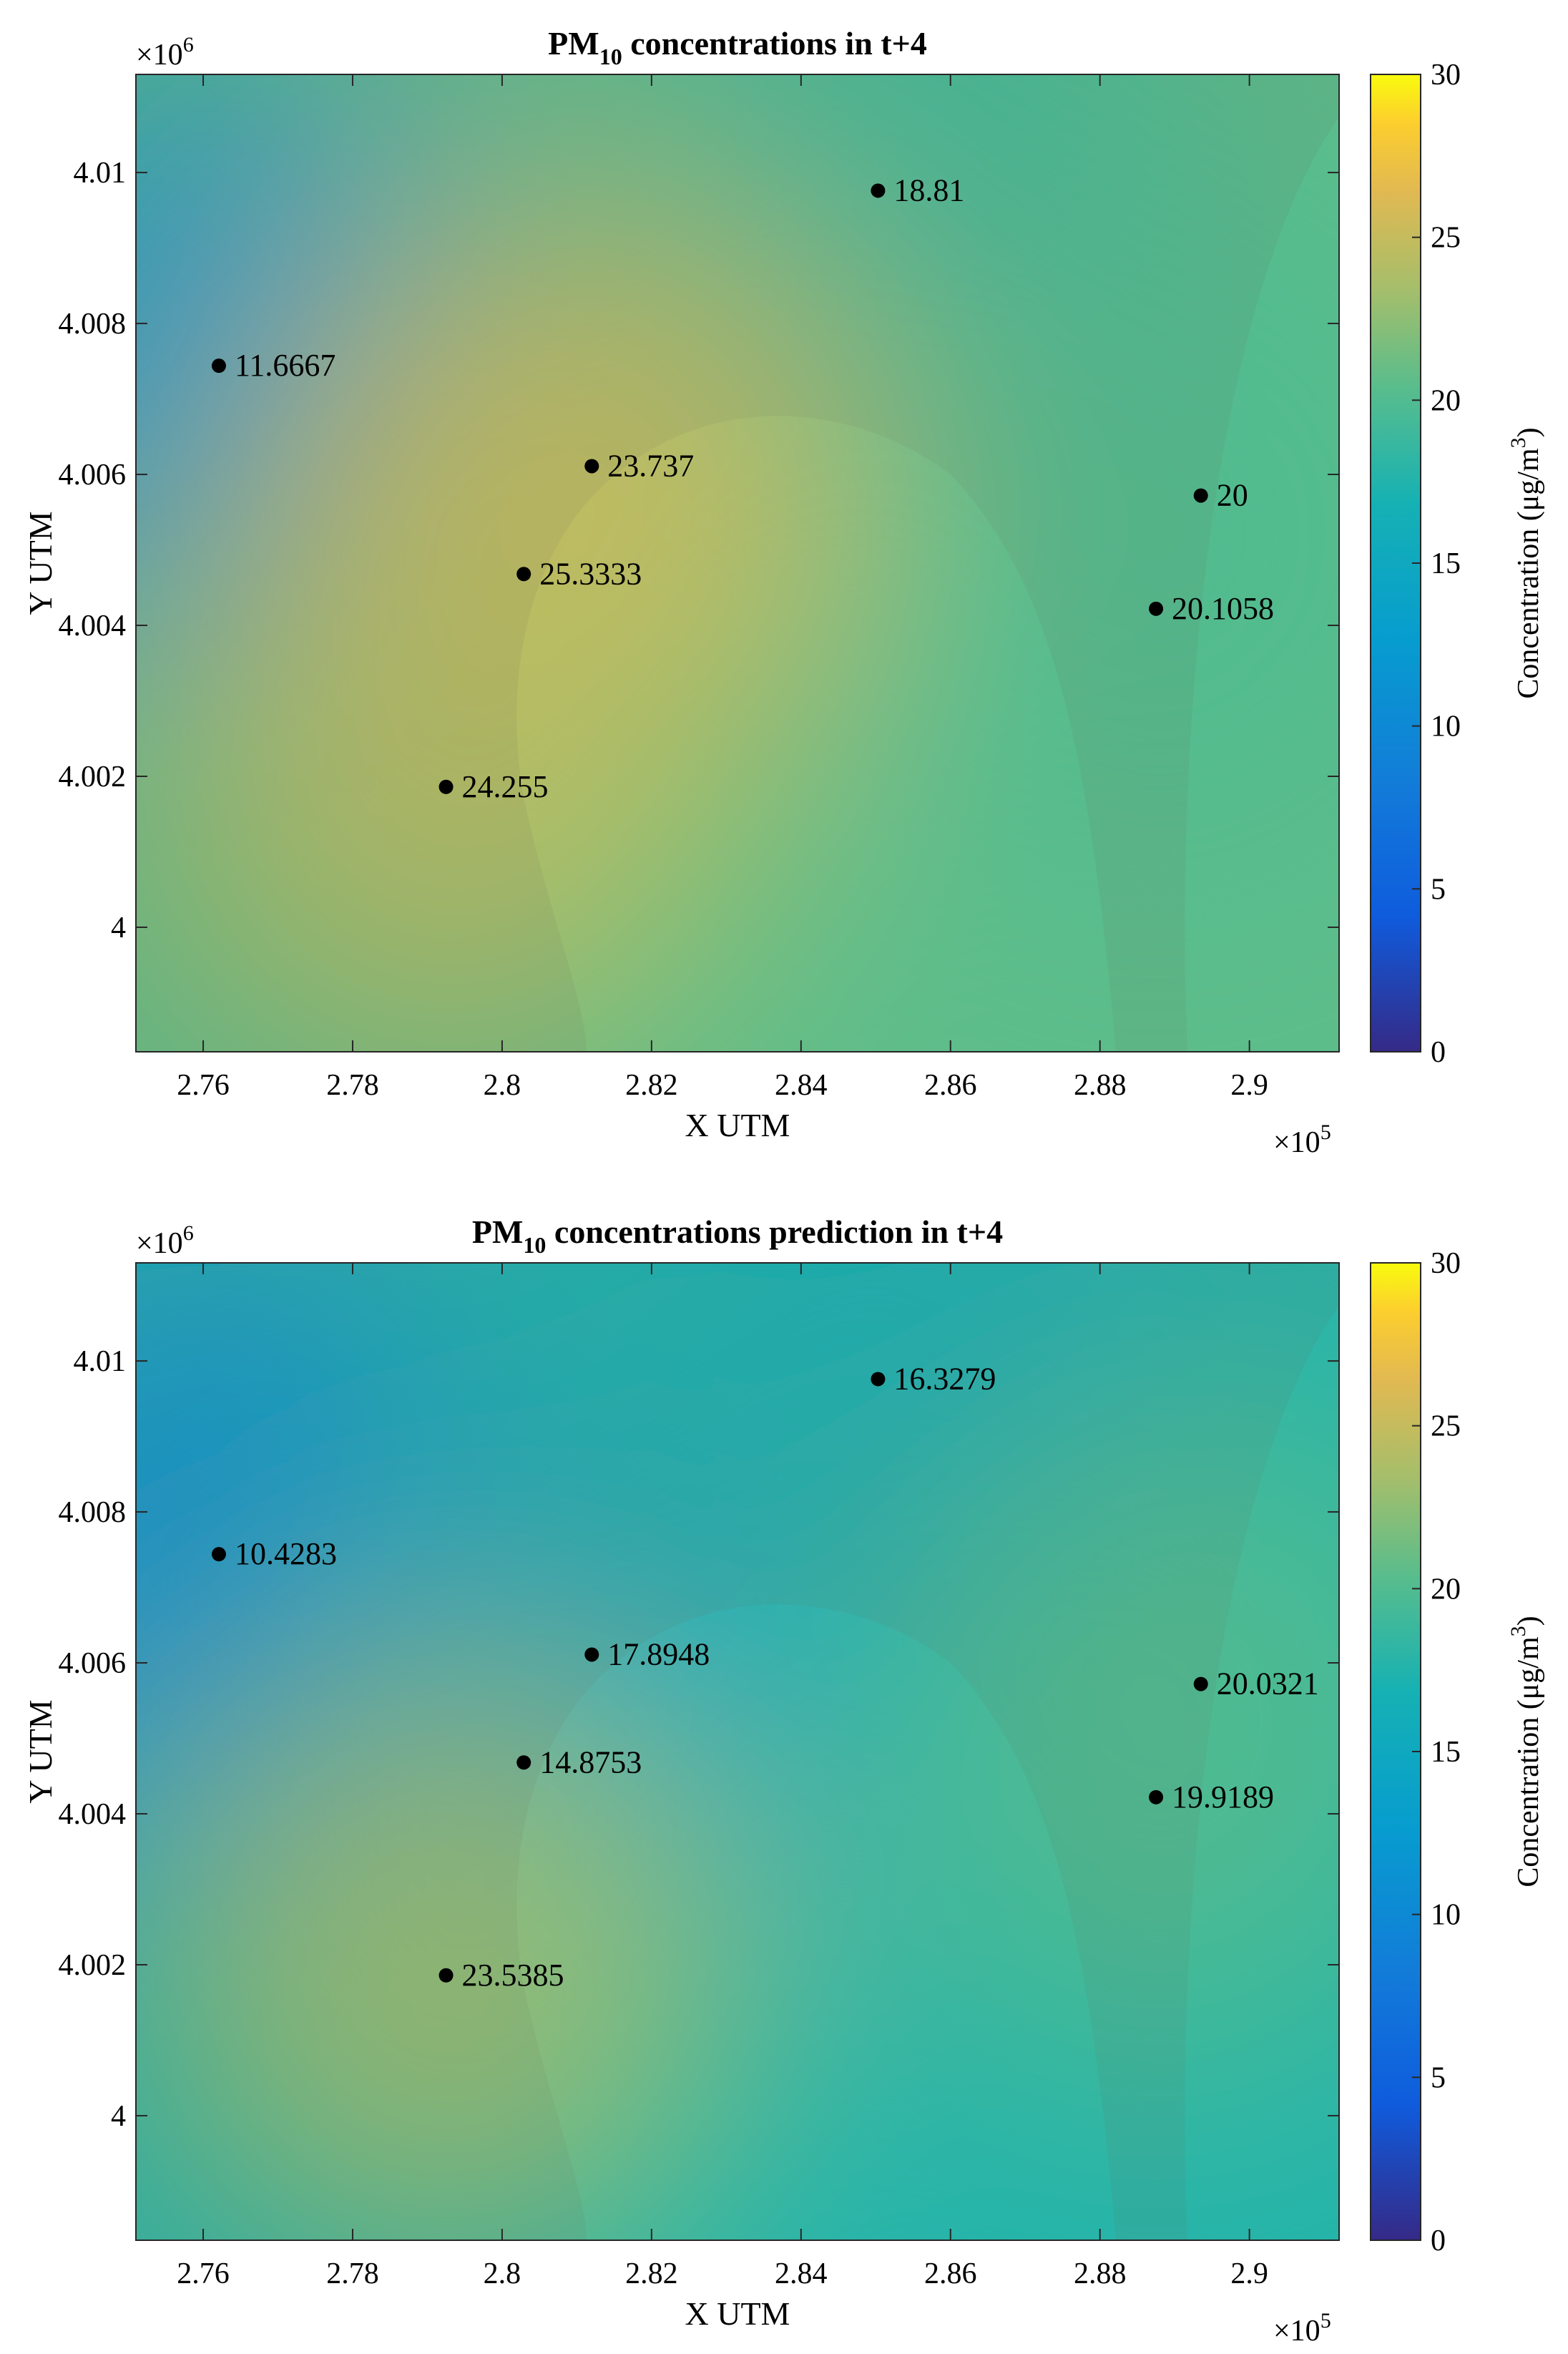 The width and height of the screenshot is (1568, 2354). I want to click on station-value-label: 19.9189, so click(1223, 1797).